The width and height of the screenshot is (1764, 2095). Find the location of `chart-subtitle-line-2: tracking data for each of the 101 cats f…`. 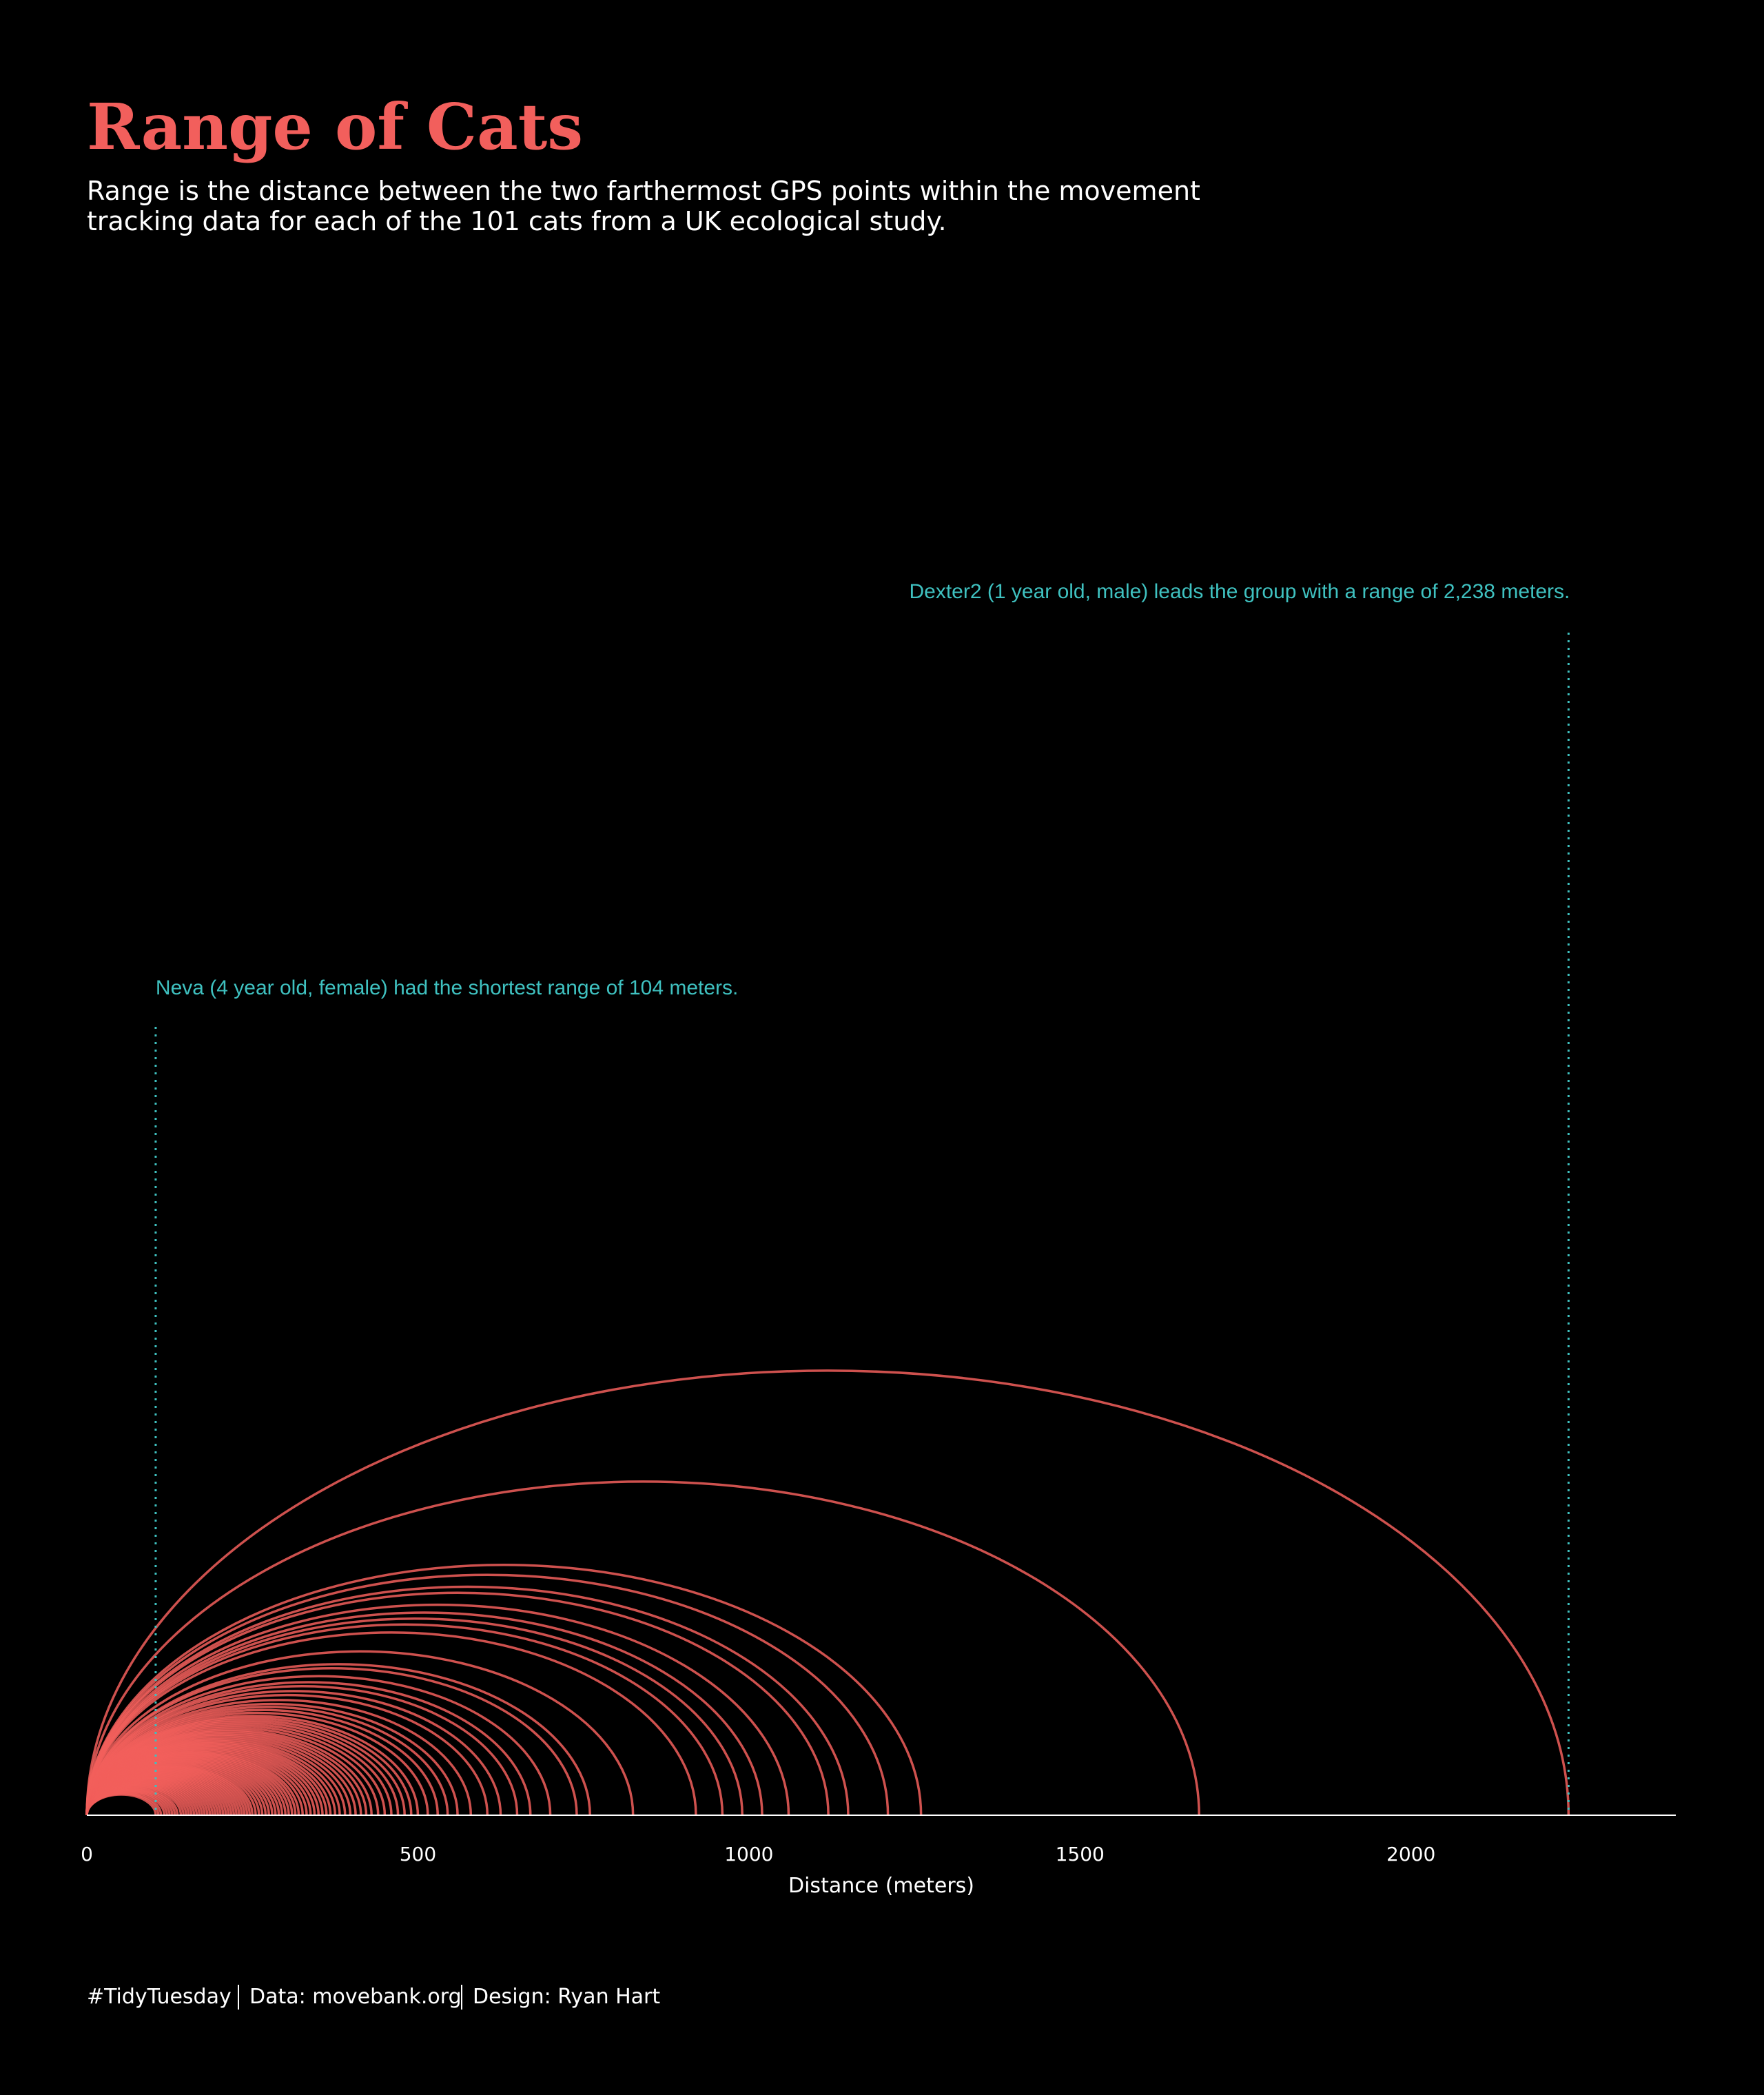

chart-subtitle-line-2: tracking data for each of the 101 cats f… is located at coordinates (517, 221).